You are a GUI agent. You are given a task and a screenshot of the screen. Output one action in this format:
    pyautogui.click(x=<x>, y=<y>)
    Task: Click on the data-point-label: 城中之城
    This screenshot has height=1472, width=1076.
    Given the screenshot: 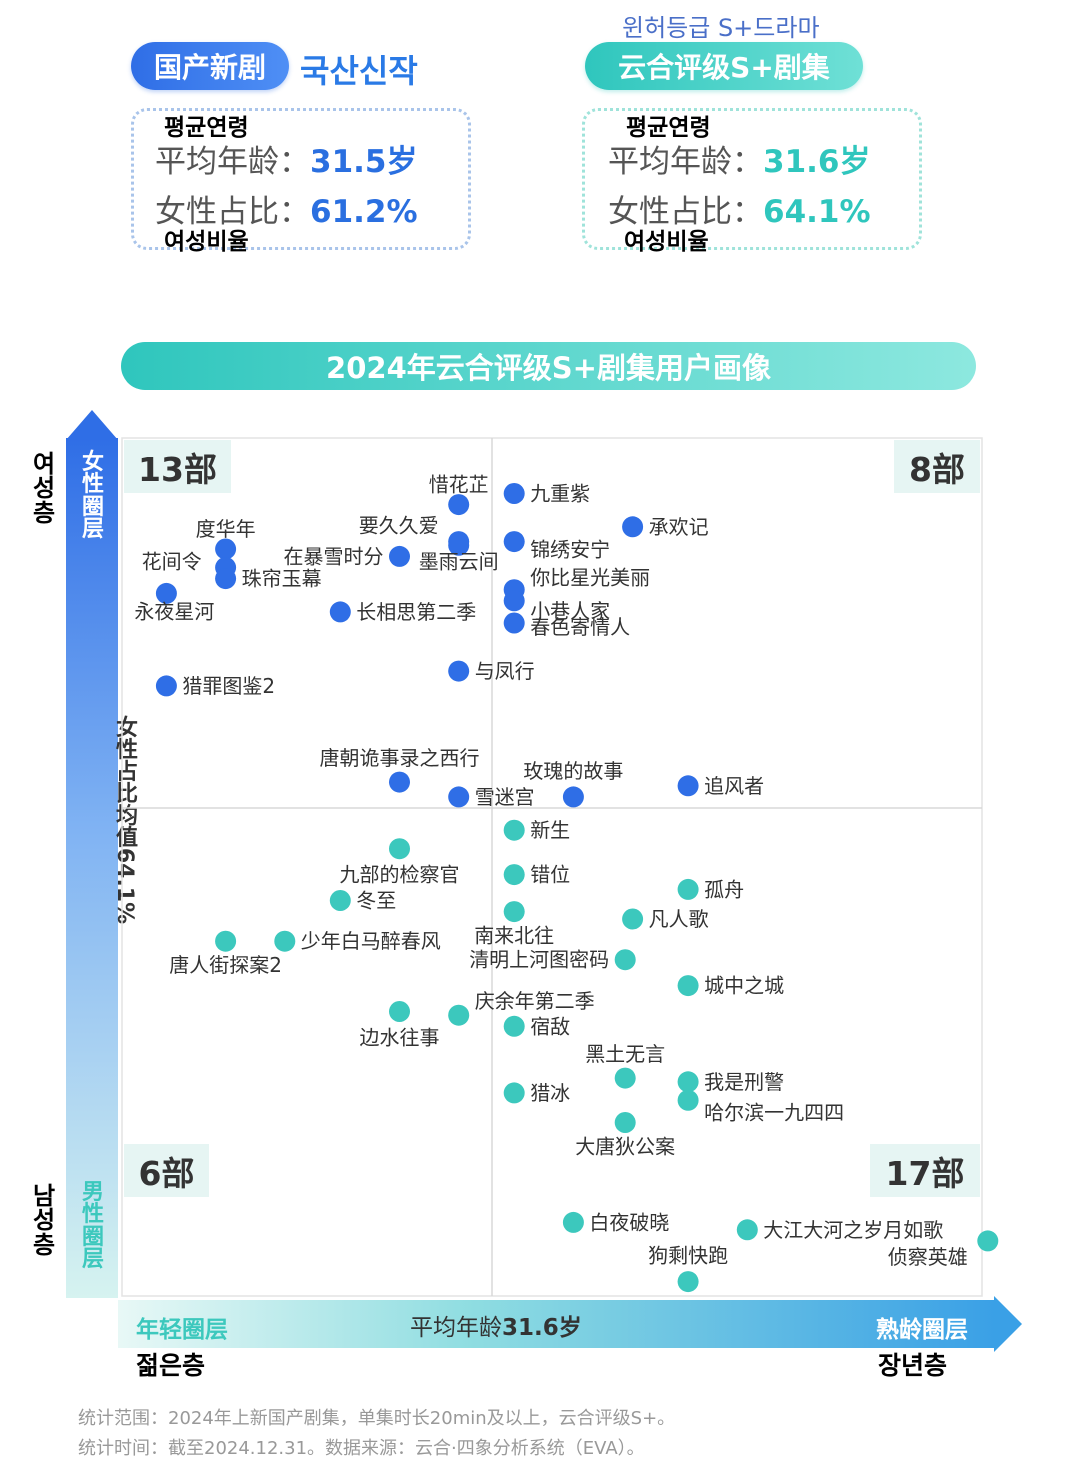 What is the action you would take?
    pyautogui.click(x=744, y=986)
    